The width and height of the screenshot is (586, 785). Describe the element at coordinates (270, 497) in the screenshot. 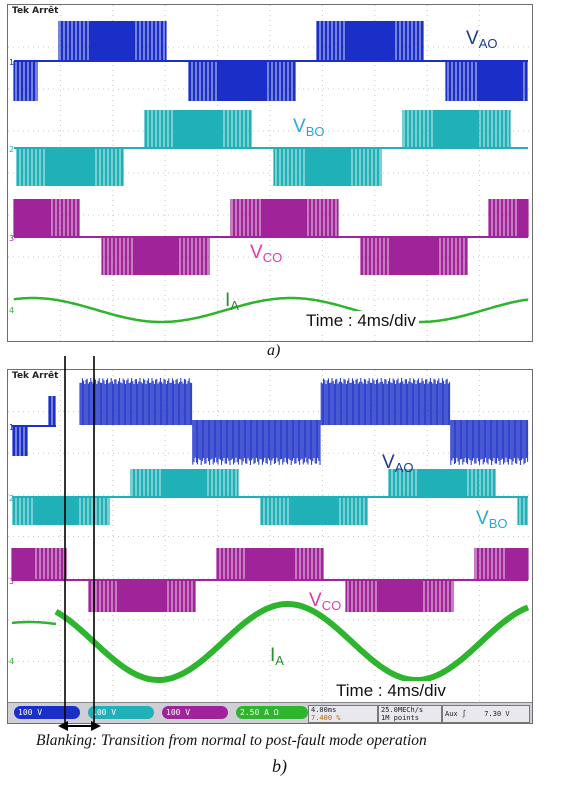

I see `waveform-vbo-b` at that location.